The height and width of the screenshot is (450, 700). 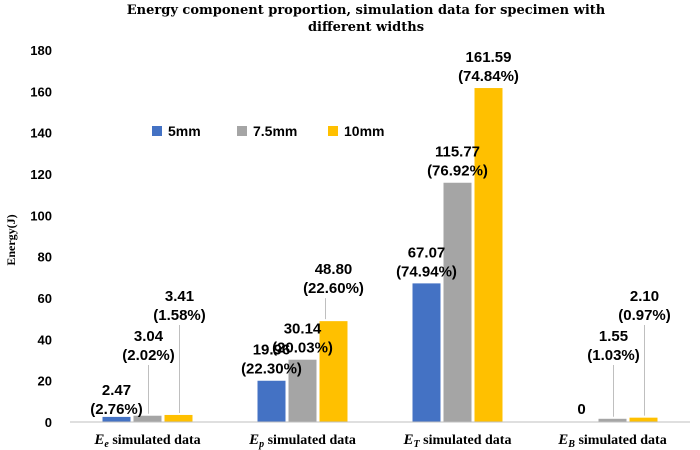 I want to click on x-category-label: ET simulated data, so click(x=457, y=441).